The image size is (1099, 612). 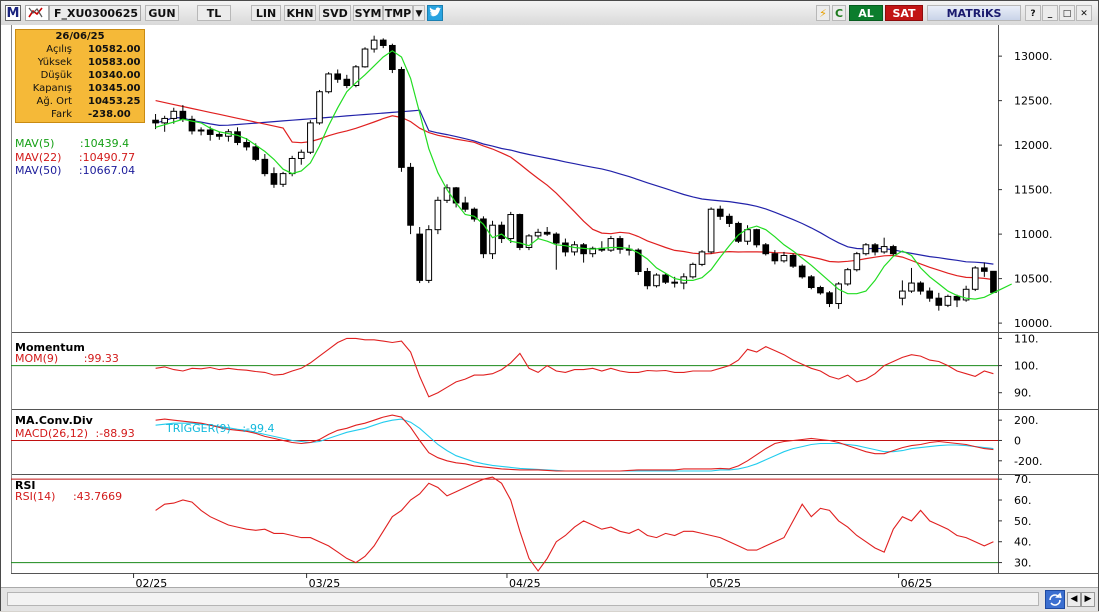 What do you see at coordinates (419, 13) in the screenshot?
I see `dropdown-arrow-icon: ▼` at bounding box center [419, 13].